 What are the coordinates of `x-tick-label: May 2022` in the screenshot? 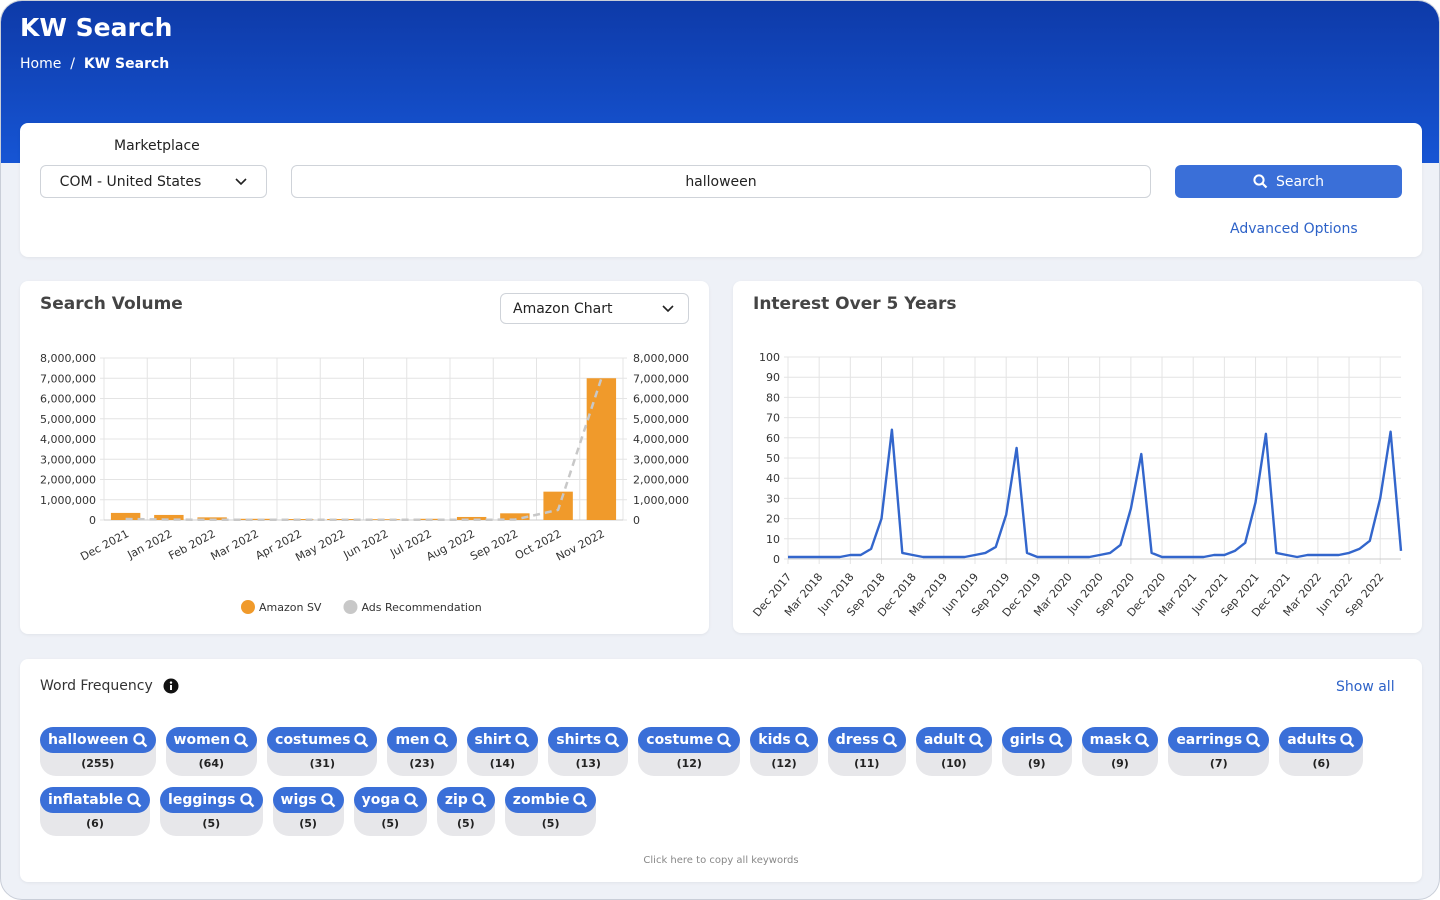 It's located at (320, 545).